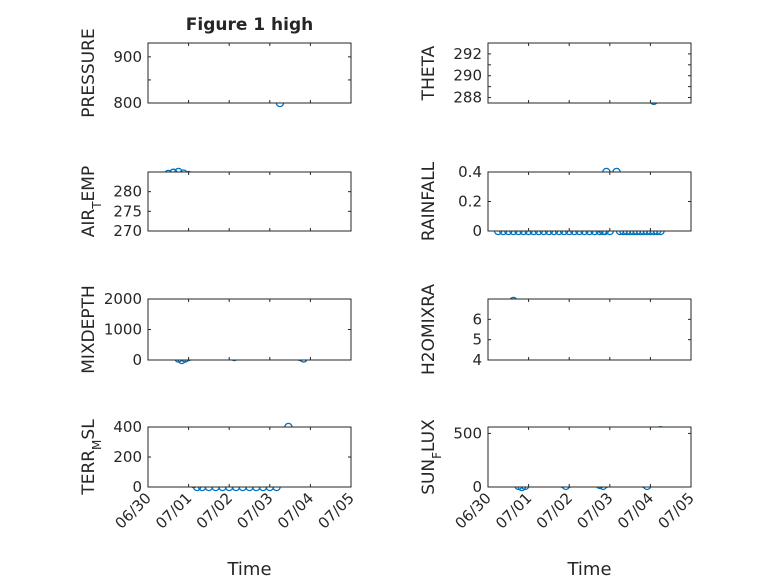 This screenshot has width=778, height=587. Describe the element at coordinates (250, 25) in the screenshot. I see `chart-title: Figure 1 high` at that location.